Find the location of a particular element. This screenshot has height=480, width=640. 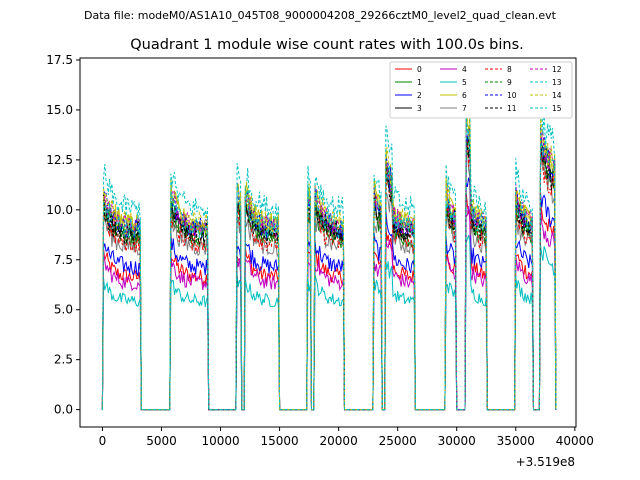

y-tick-label: 0.0 is located at coordinates (63, 410).